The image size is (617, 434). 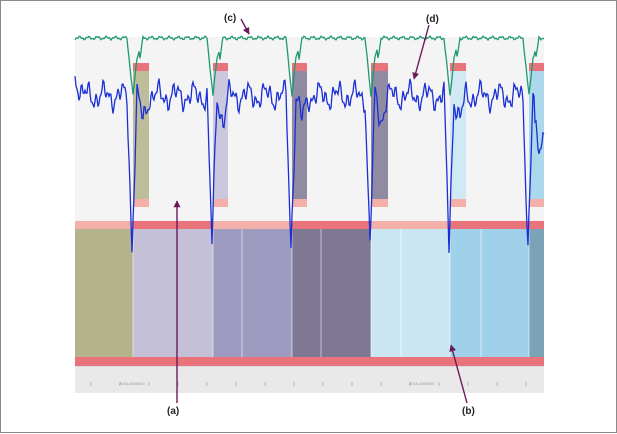 I want to click on annotation-label-d: (d), so click(x=432, y=19).